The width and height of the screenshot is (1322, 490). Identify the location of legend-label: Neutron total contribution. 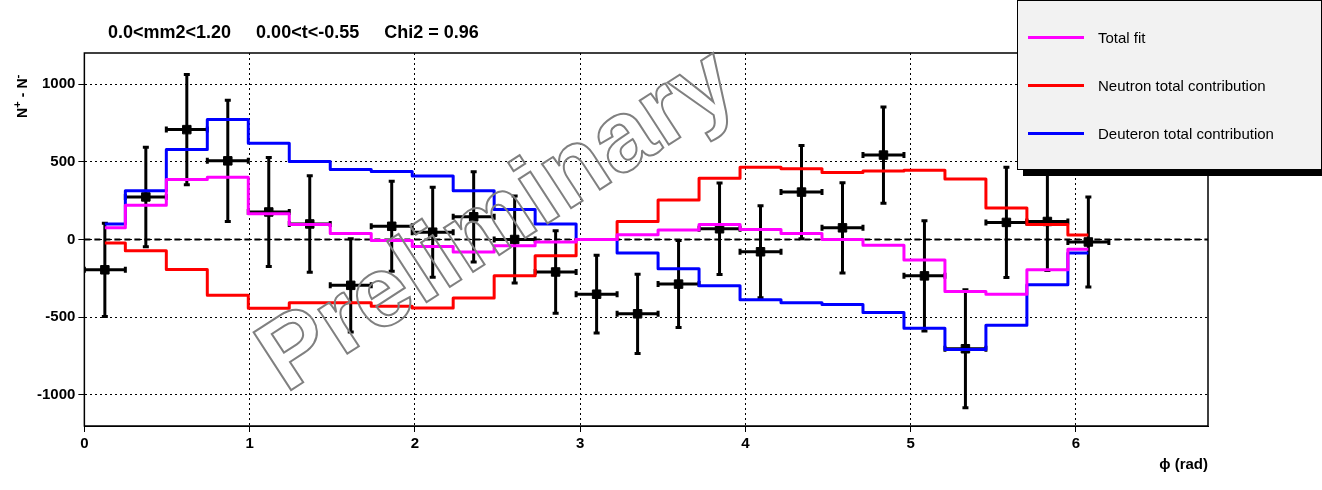
(1182, 85).